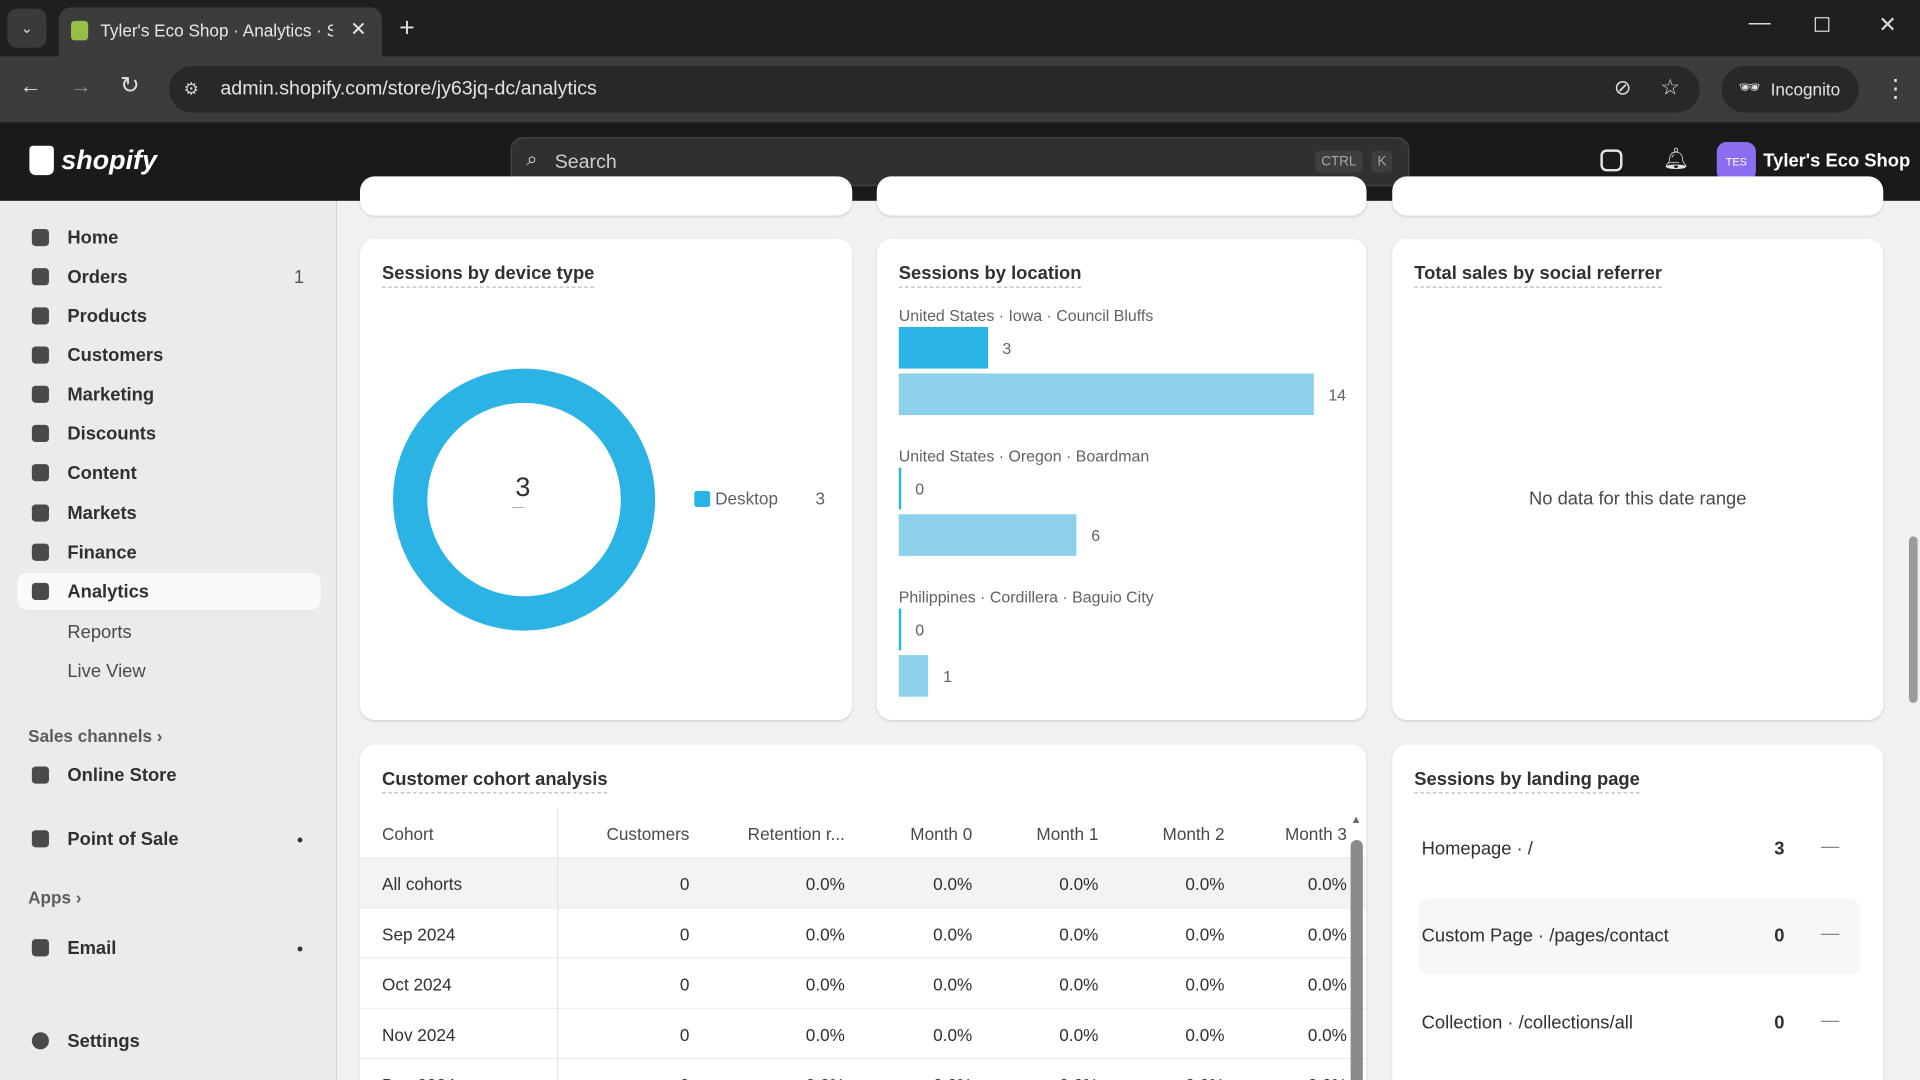 This screenshot has height=1080, width=1920. I want to click on incognito-badge: 🕶 Incognito, so click(1790, 89).